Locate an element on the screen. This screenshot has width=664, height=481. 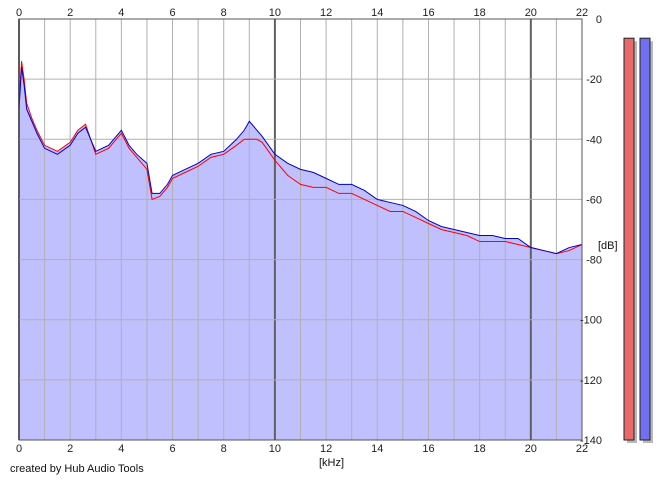
x-tick-label-top: 18 is located at coordinates (480, 13).